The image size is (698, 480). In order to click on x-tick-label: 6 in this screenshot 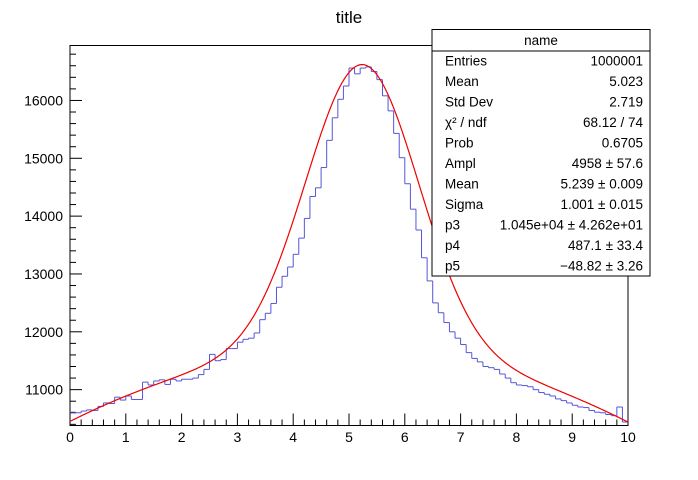, I will do `click(405, 437)`.